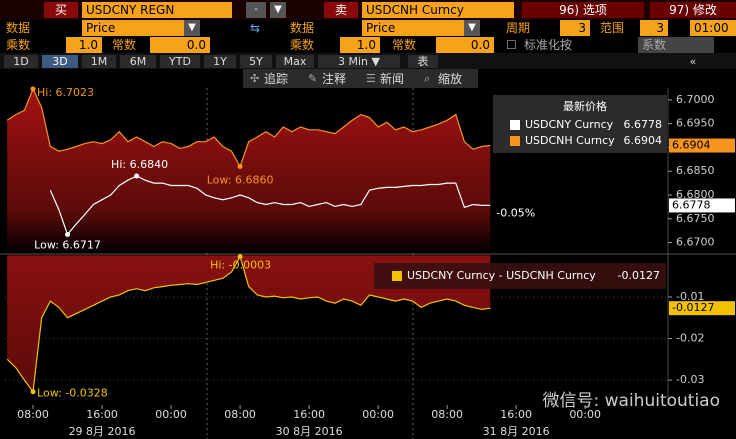 The height and width of the screenshot is (439, 736). What do you see at coordinates (360, 78) in the screenshot?
I see `tool-panel` at bounding box center [360, 78].